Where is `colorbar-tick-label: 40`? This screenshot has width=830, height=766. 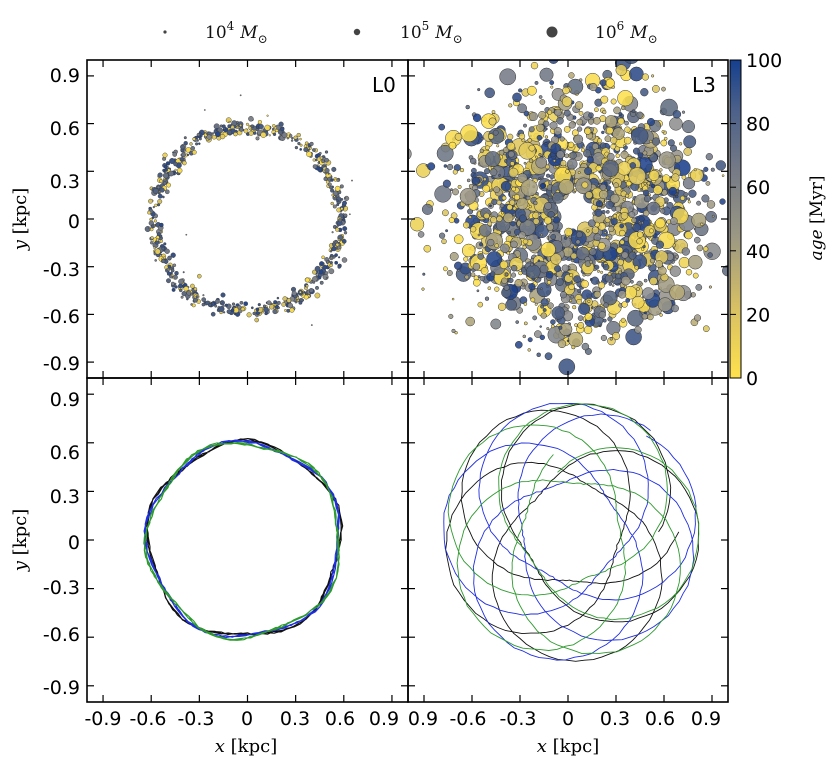 colorbar-tick-label: 40 is located at coordinates (758, 252).